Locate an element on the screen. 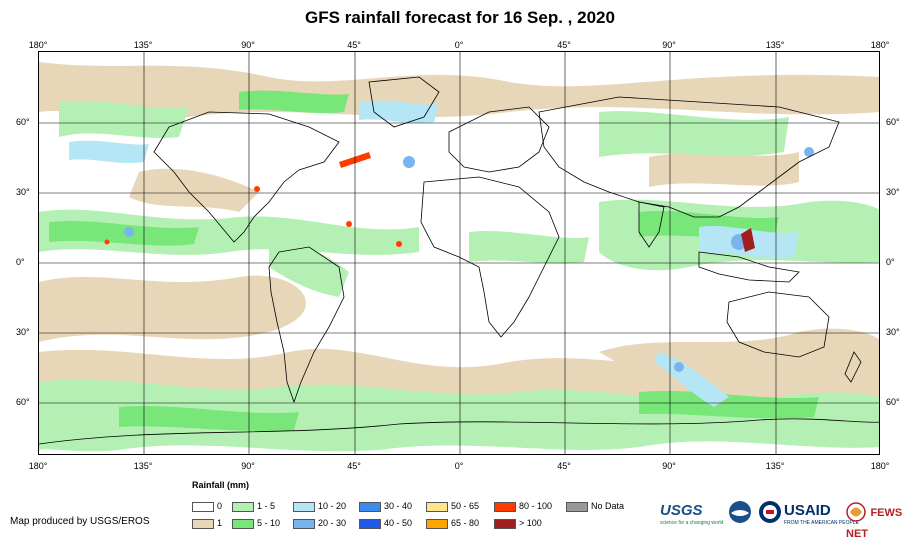 The height and width of the screenshot is (542, 920). legend-label: 40 - 50 is located at coordinates (398, 523).